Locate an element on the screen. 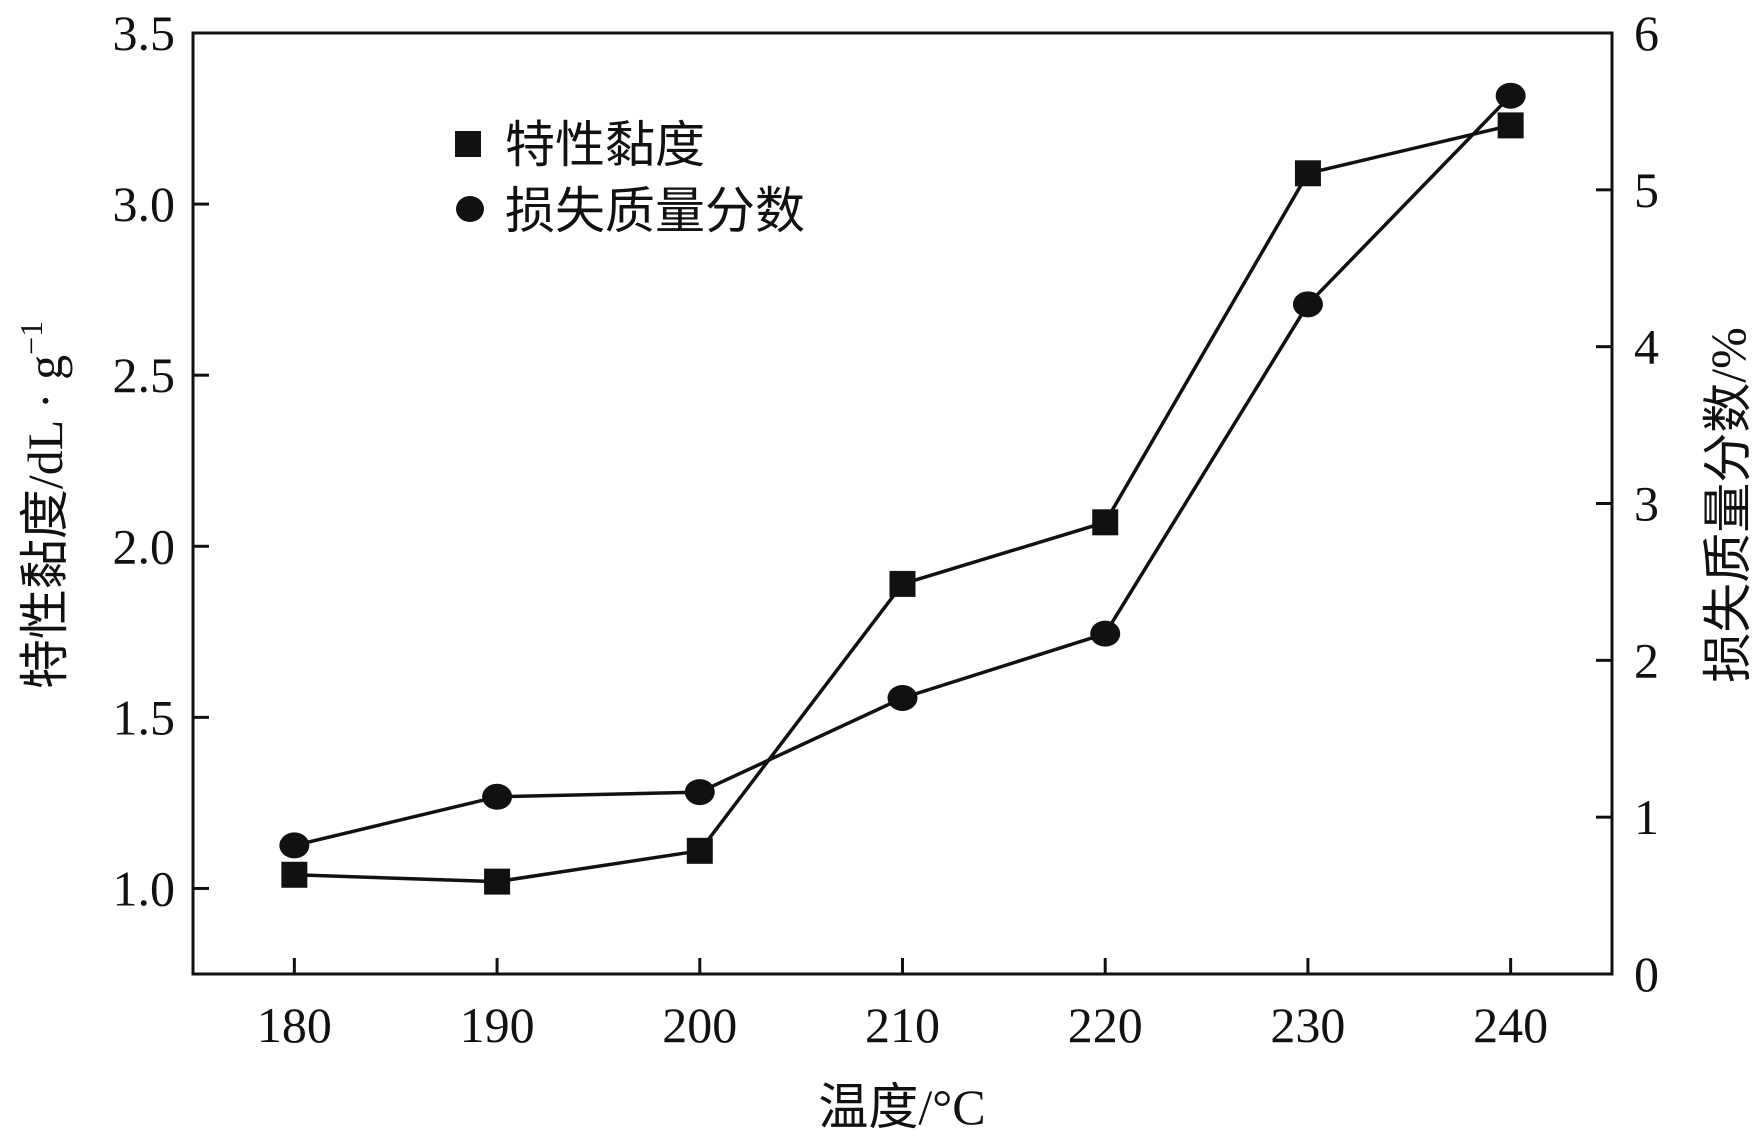 This screenshot has height=1138, width=1758. x-tick-label: 190 is located at coordinates (497, 1025).